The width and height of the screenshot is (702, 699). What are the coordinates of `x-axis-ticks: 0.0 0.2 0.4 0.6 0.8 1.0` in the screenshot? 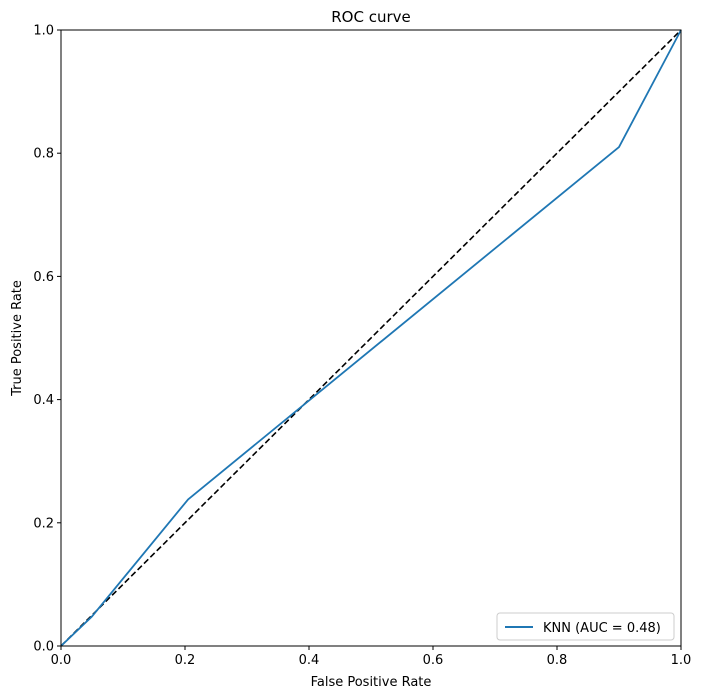 It's located at (371, 657).